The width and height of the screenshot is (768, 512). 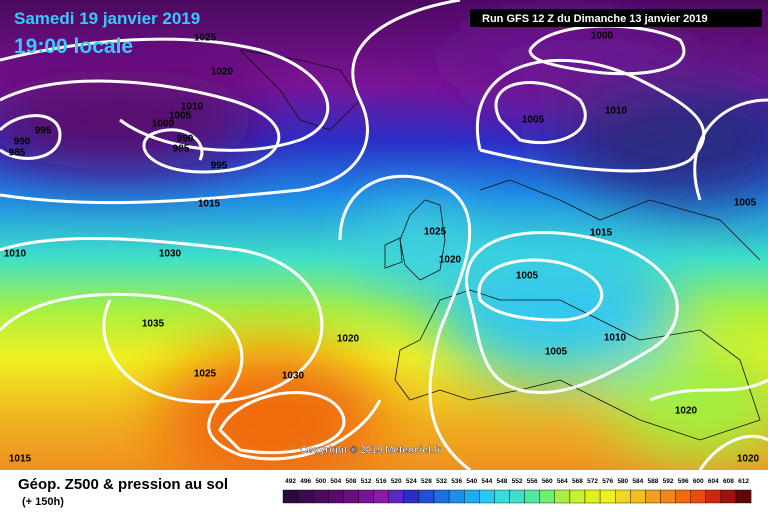 I want to click on scale-label: 532, so click(x=441, y=481).